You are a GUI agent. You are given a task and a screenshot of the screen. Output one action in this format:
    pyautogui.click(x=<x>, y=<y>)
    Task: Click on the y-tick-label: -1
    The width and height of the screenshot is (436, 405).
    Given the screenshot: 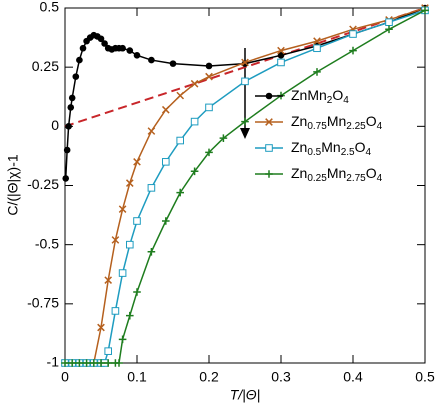 What is the action you would take?
    pyautogui.click(x=53, y=362)
    